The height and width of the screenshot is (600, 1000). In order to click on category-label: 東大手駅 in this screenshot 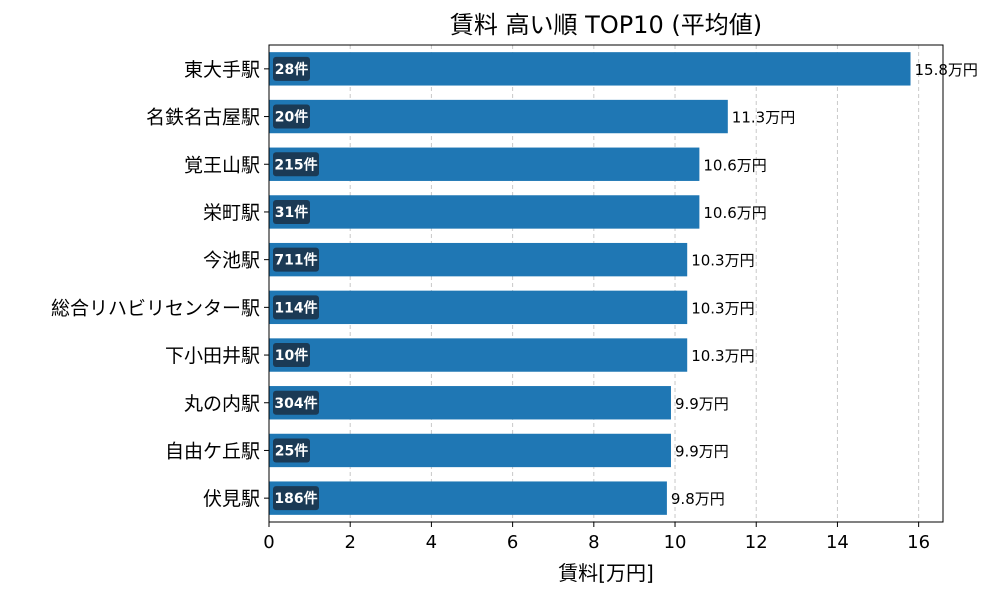, I will do `click(222, 70)`.